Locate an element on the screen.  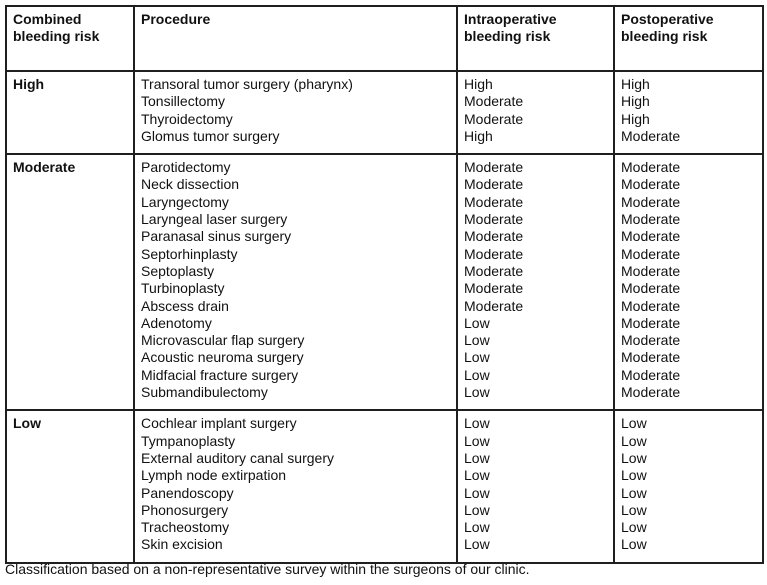
intraoperative-cell: Low Low Low Low Low Low Low Low is located at coordinates (535, 486).